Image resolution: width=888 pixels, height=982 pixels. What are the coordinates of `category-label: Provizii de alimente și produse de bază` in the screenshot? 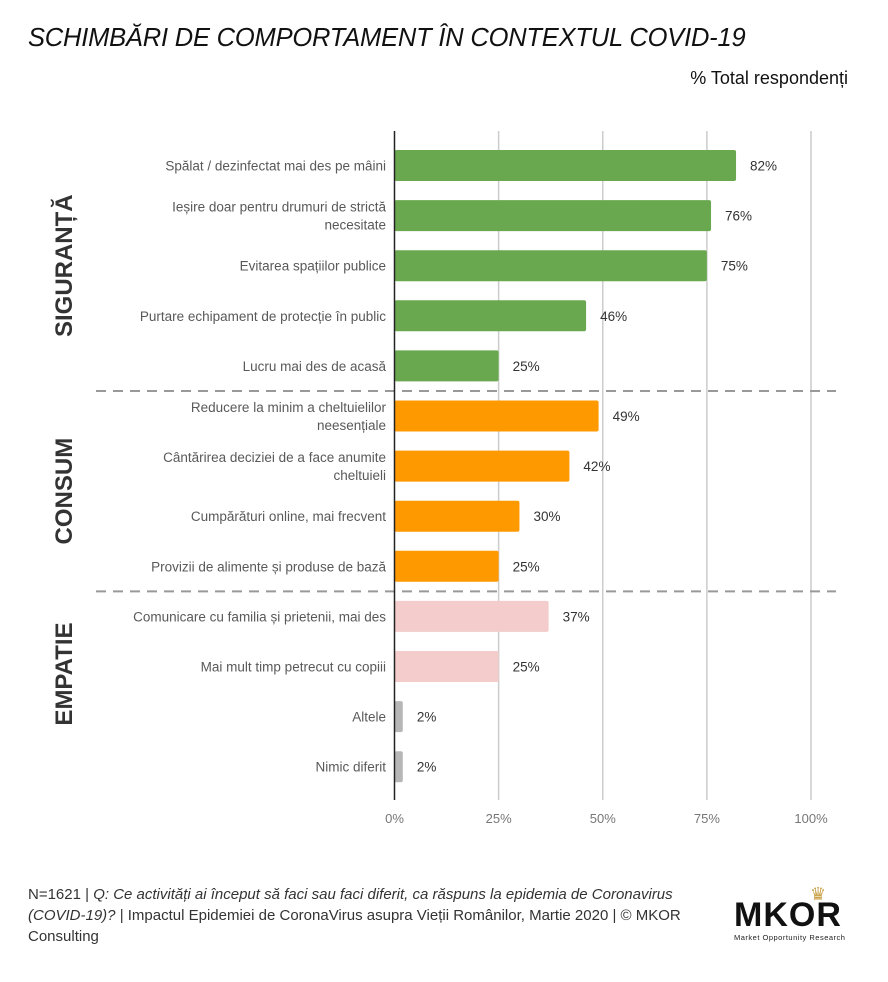 It's located at (268, 566).